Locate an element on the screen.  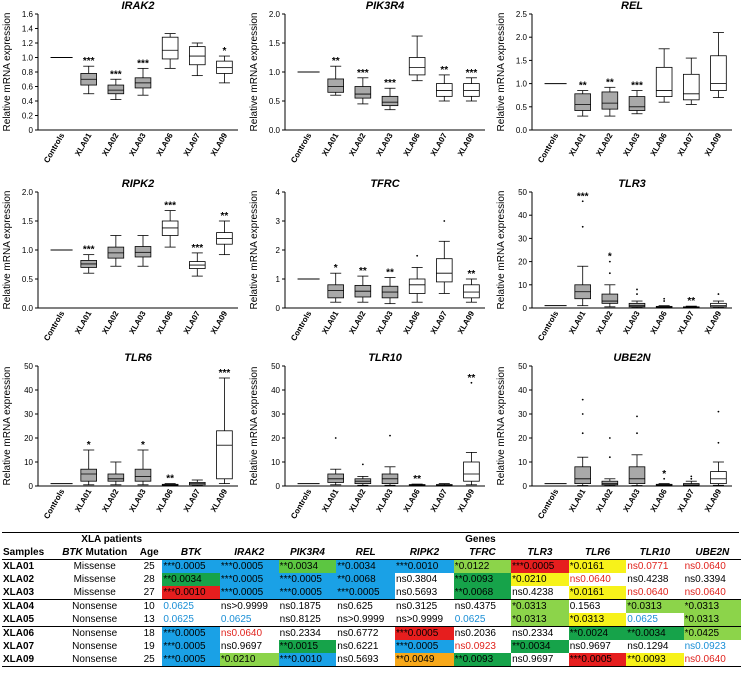
cell-pvalue: ns0.2334 is located at coordinates (540, 633).